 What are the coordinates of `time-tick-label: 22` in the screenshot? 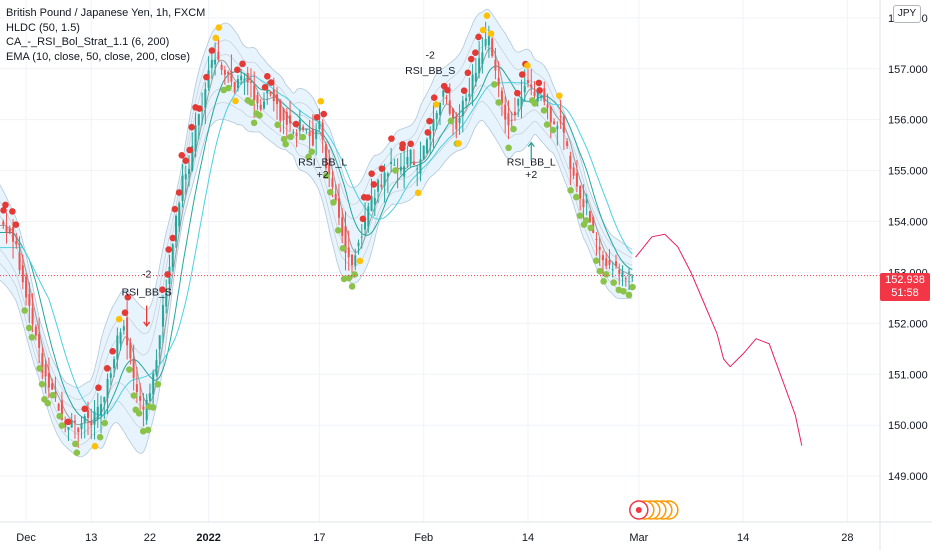 It's located at (150, 538).